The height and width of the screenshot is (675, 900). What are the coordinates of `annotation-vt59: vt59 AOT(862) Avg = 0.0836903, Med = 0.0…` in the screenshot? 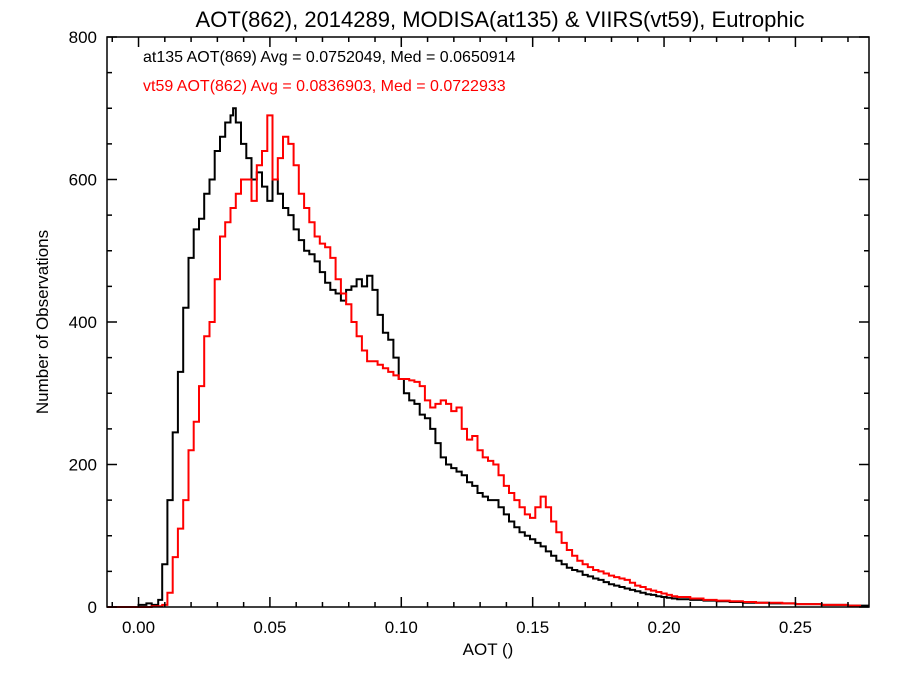 It's located at (324, 86).